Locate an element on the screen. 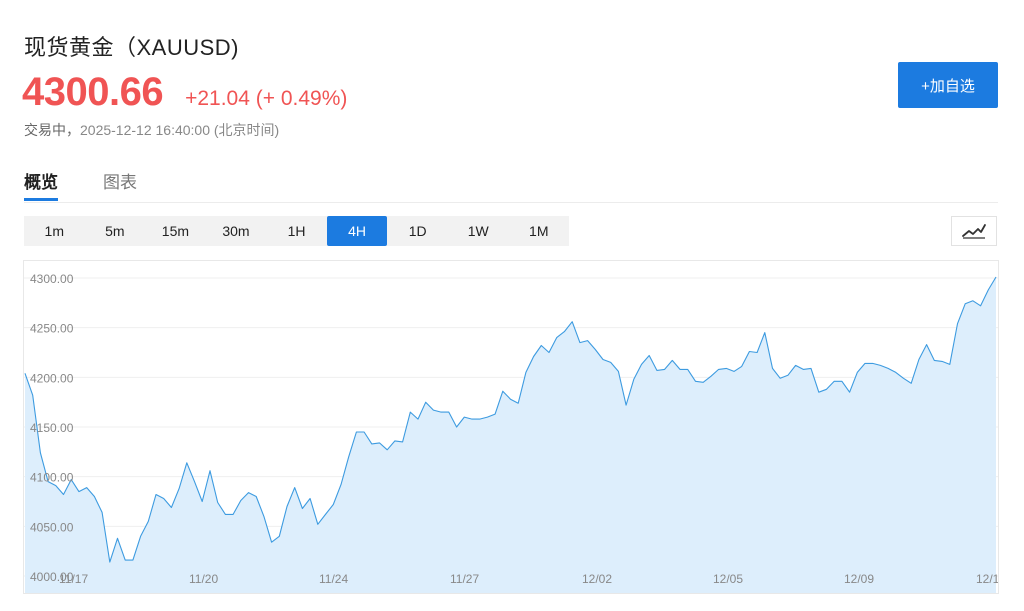  x-tick-label: 12/05 is located at coordinates (728, 579).